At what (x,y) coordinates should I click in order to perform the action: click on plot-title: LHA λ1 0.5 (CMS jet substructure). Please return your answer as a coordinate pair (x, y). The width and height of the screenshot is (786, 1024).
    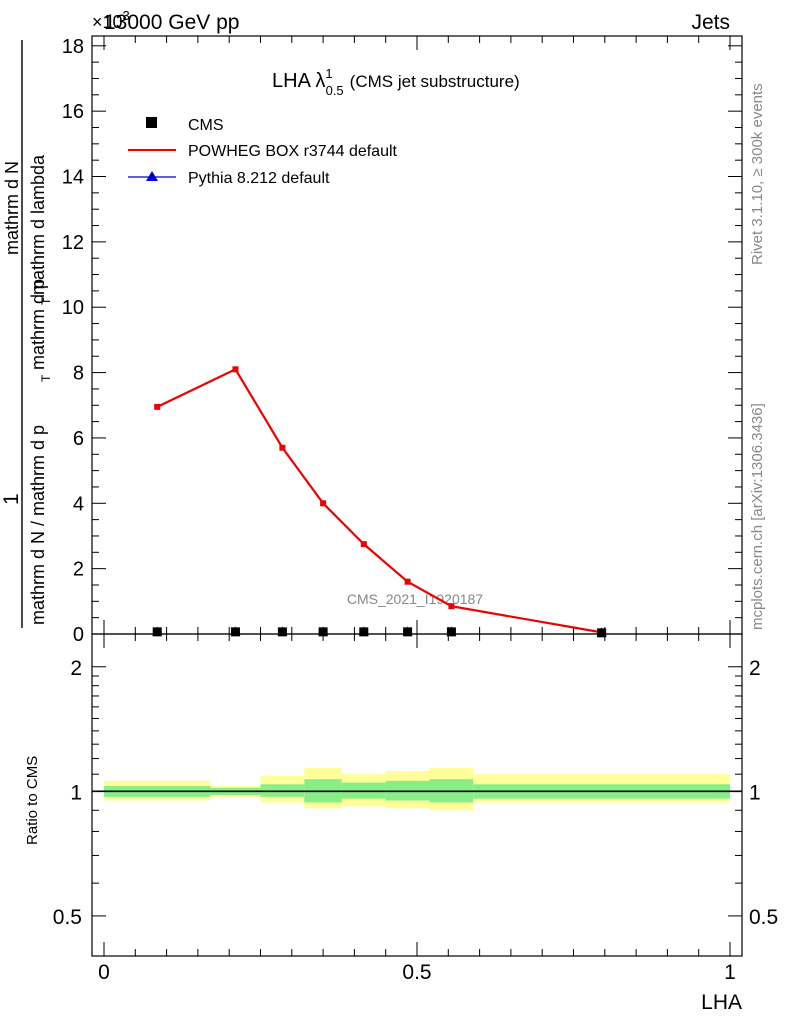
    Looking at the image, I should click on (396, 82).